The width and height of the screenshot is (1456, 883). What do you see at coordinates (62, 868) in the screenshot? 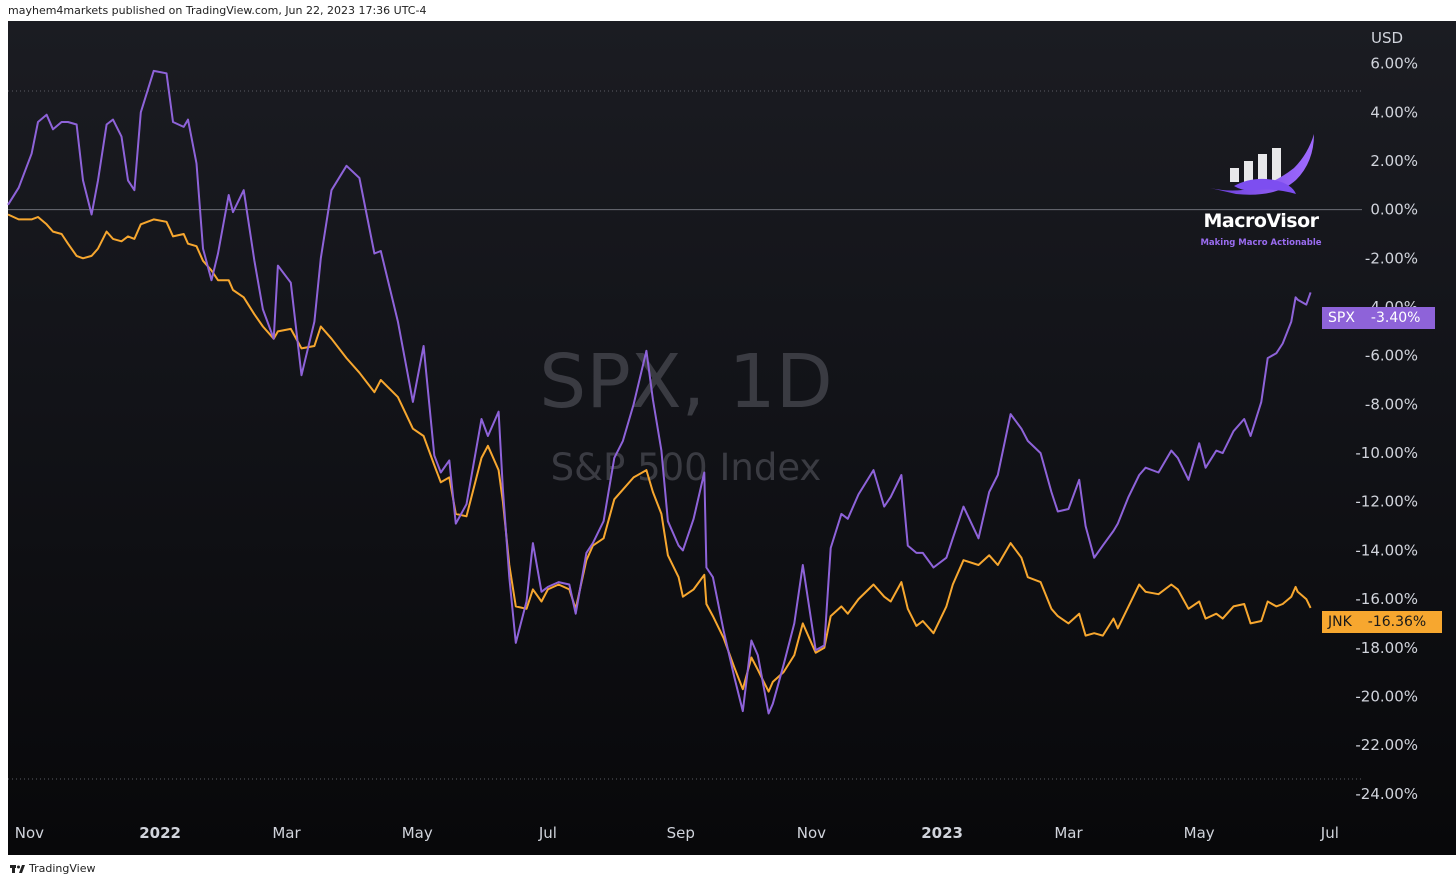
I see `tradingview-brand: TradingView` at bounding box center [62, 868].